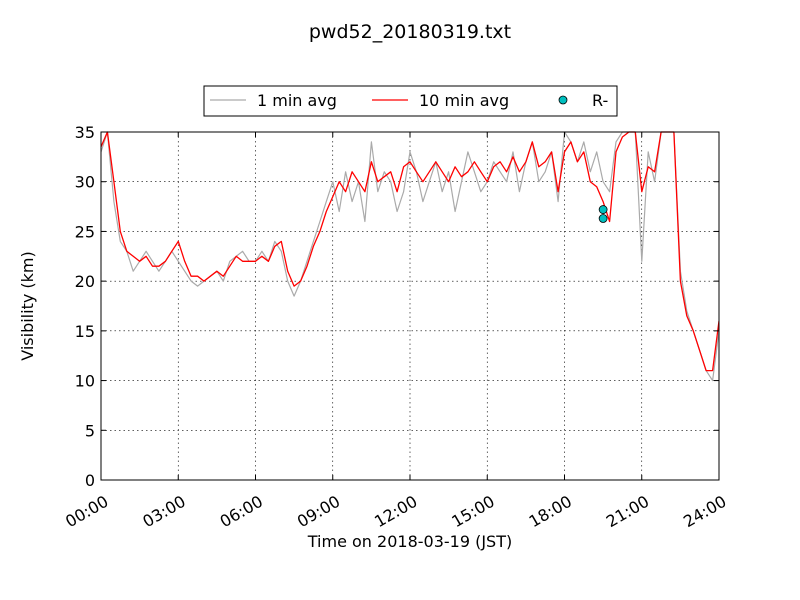 This screenshot has width=800, height=600. Describe the element at coordinates (85, 132) in the screenshot. I see `y-tick-label: 35` at that location.